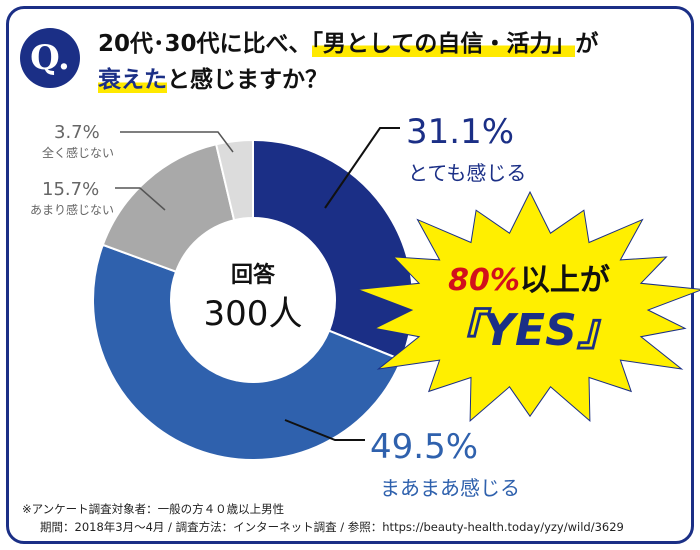  What do you see at coordinates (253, 314) in the screenshot?
I see `center-total: 300人` at bounding box center [253, 314].